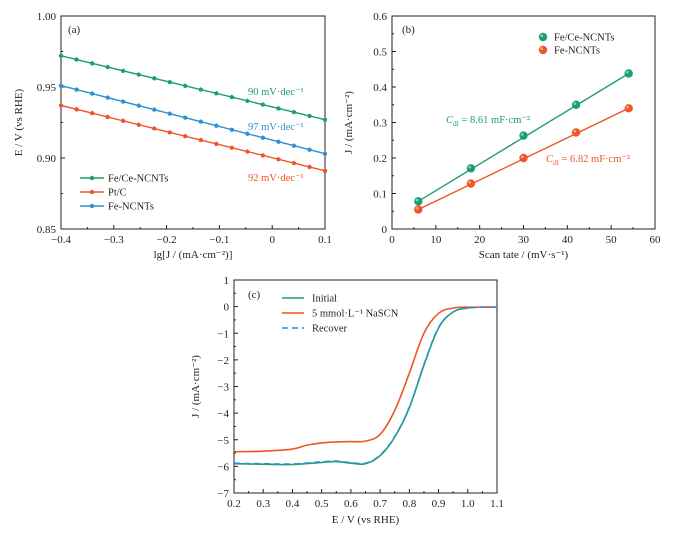 The width and height of the screenshot is (698, 535). Describe the element at coordinates (167, 240) in the screenshot. I see `x-tick-label: −0.2` at that location.